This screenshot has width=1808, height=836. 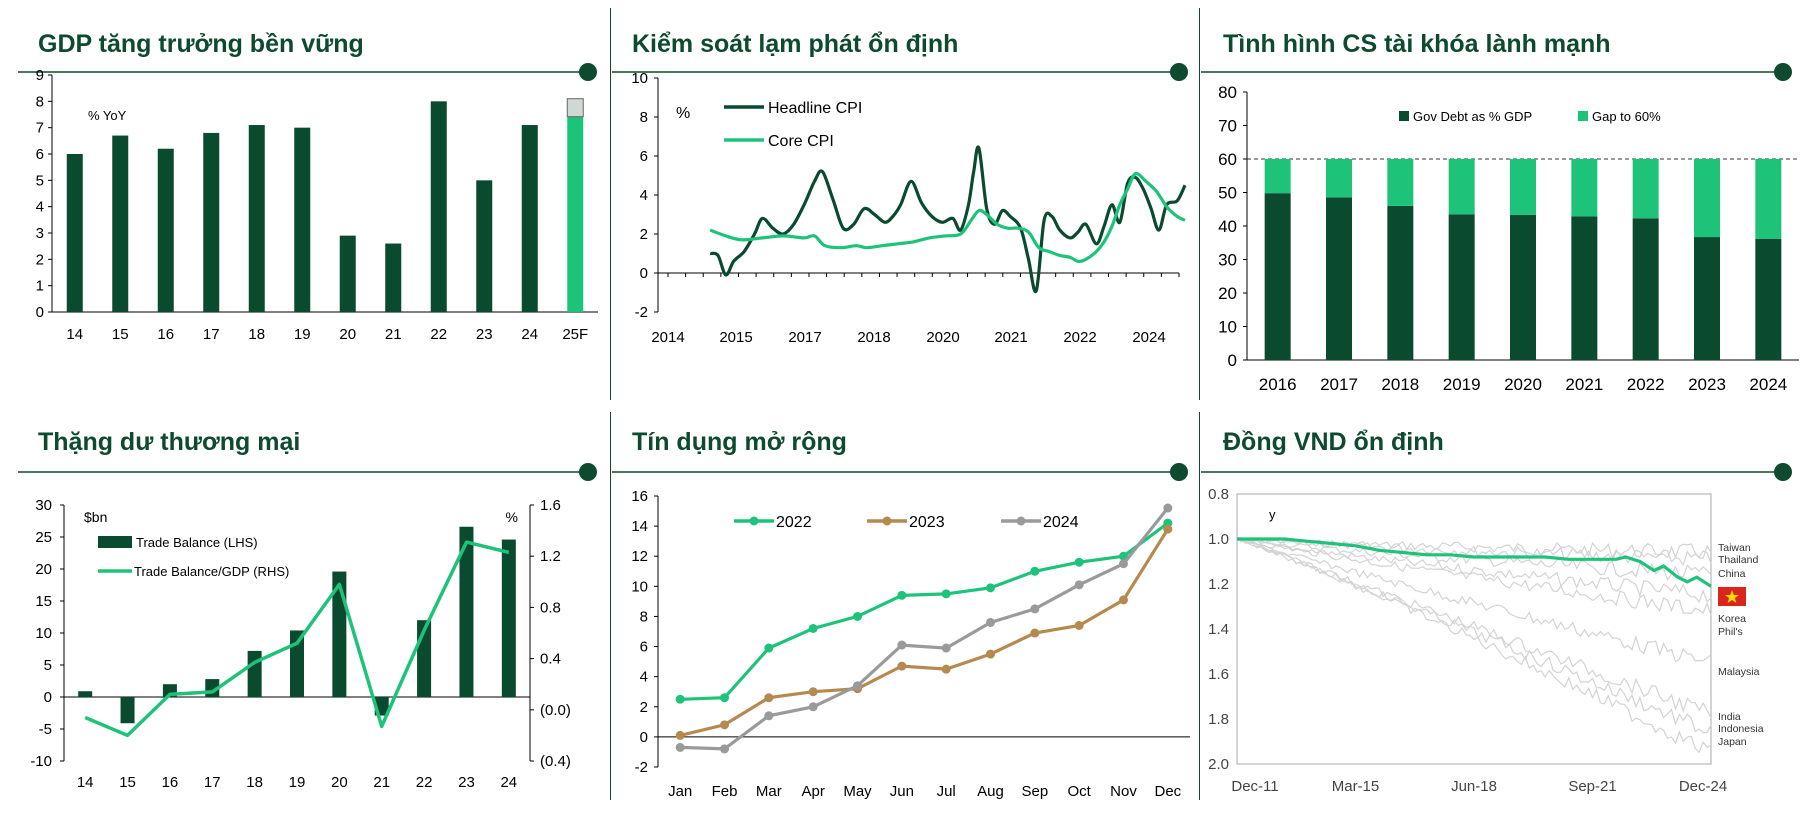 I want to click on y-tick-label-left: 25, so click(x=43, y=537).